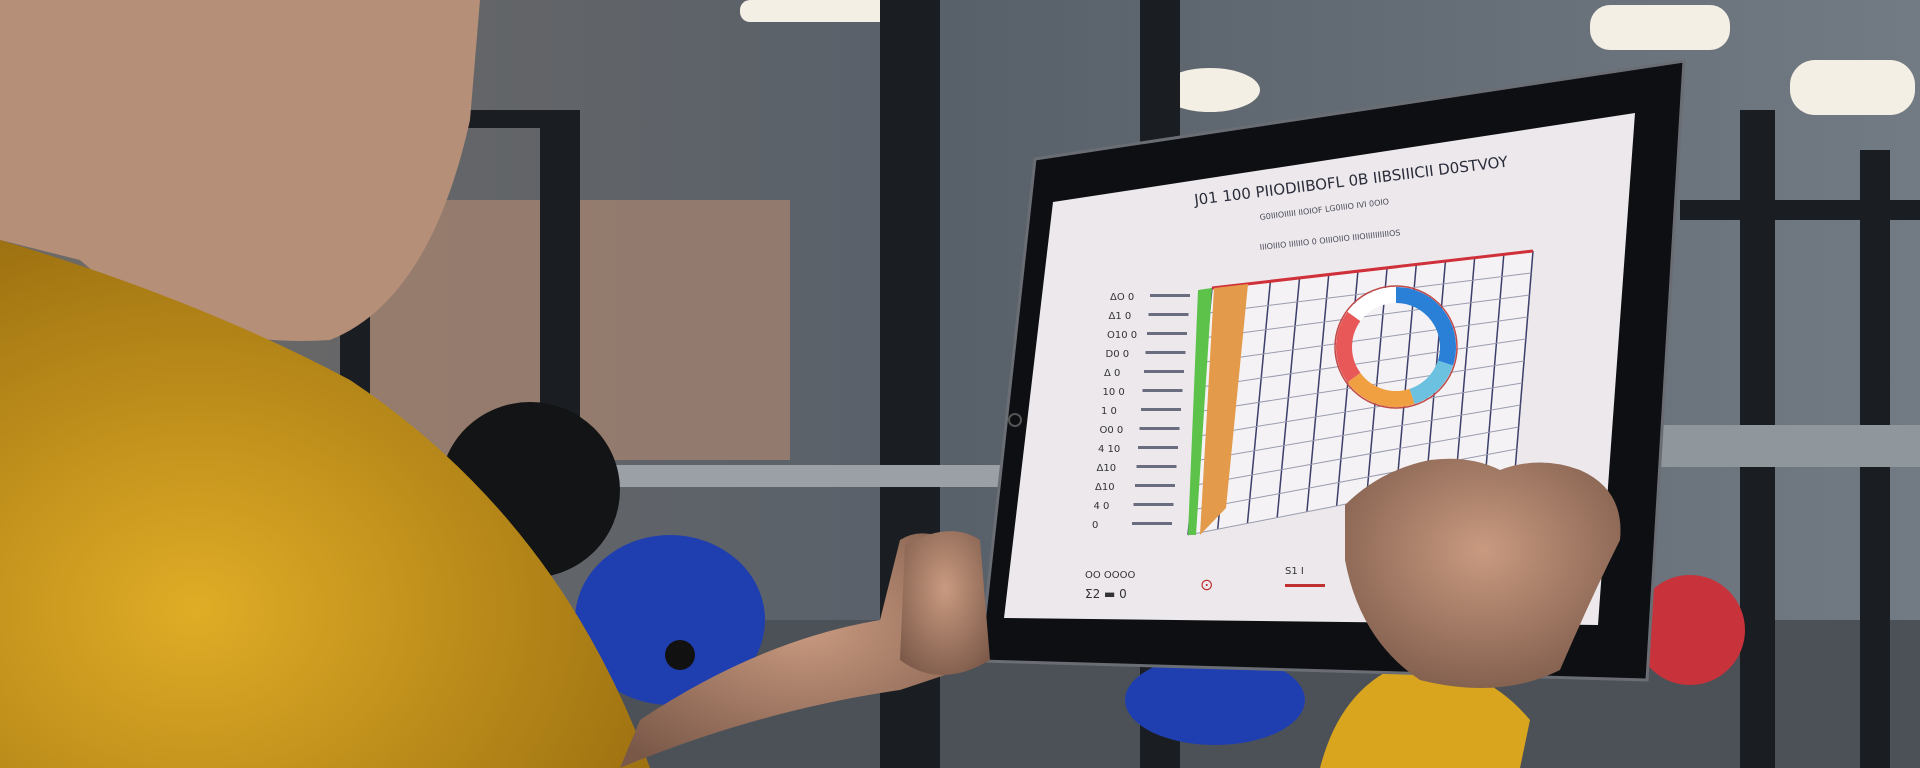 This screenshot has height=768, width=1920. Describe the element at coordinates (1120, 316) in the screenshot. I see `row-label: Δ1 0` at that location.